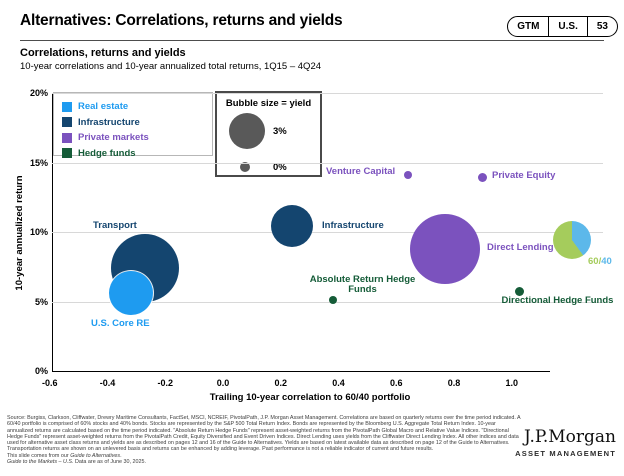 The width and height of the screenshot is (624, 476). Describe the element at coordinates (109, 122) in the screenshot. I see `legend-label: Infrastructure` at that location.